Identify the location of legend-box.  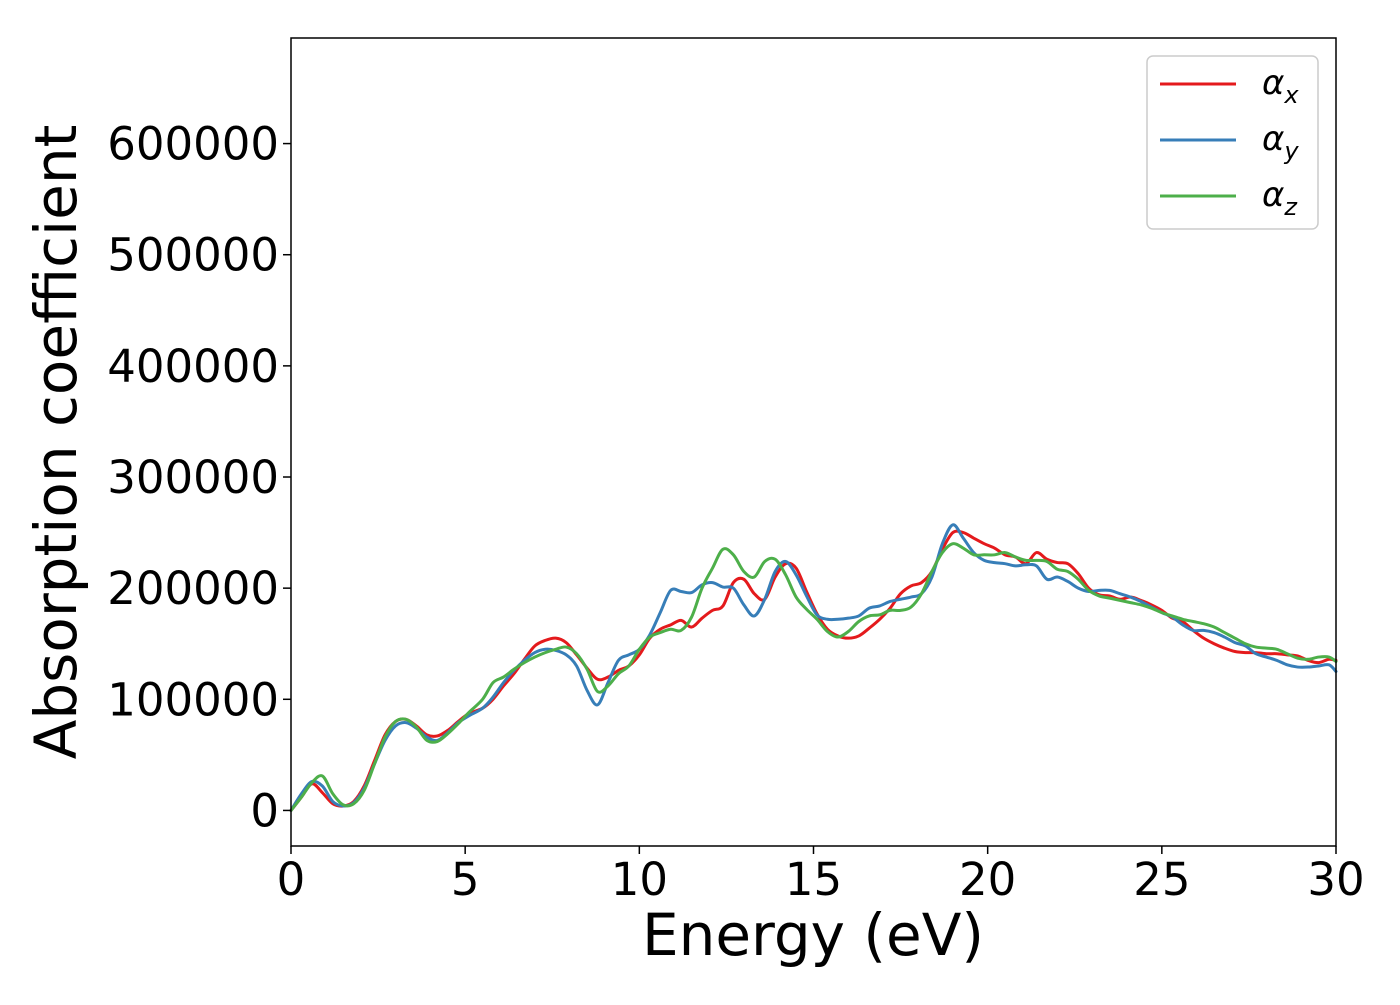
(1232, 142).